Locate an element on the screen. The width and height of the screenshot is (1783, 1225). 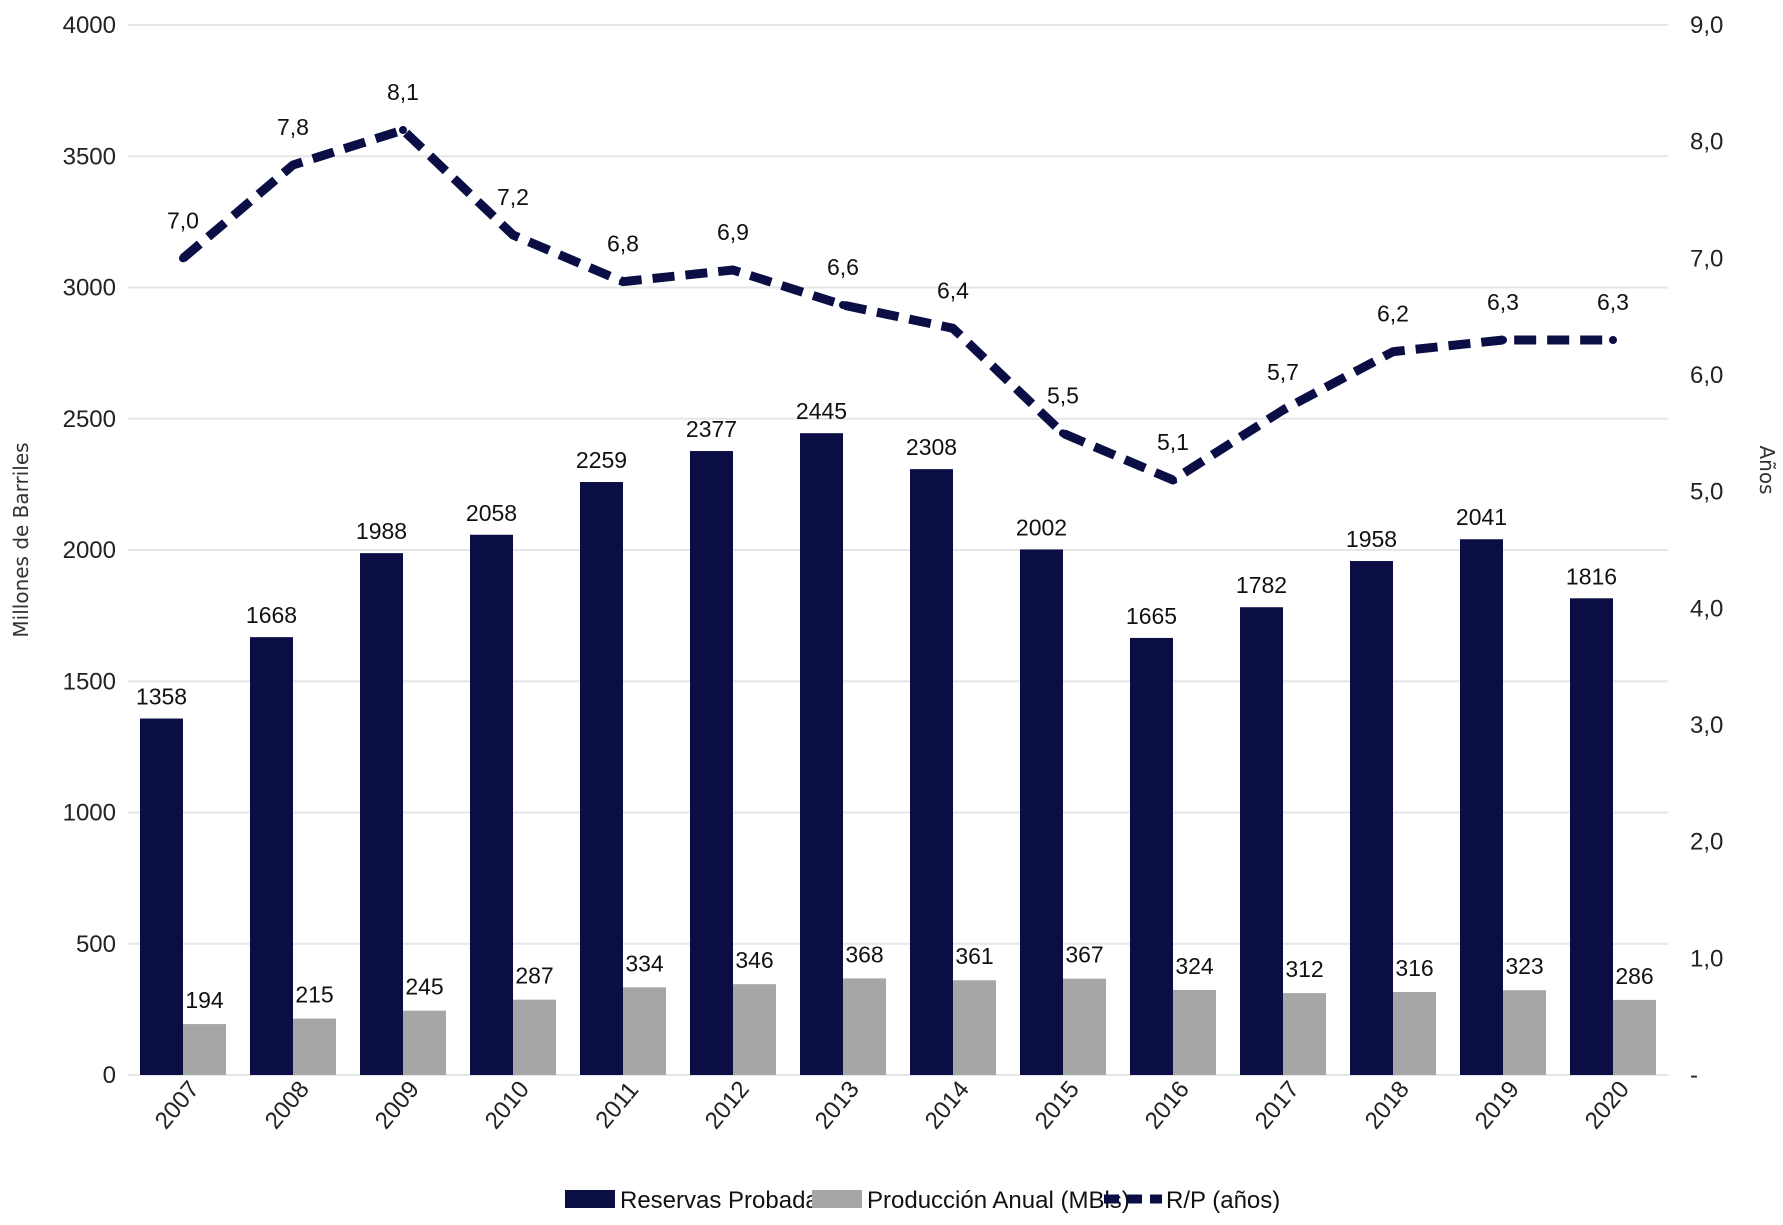
data-label-produccion: 324 is located at coordinates (1194, 966).